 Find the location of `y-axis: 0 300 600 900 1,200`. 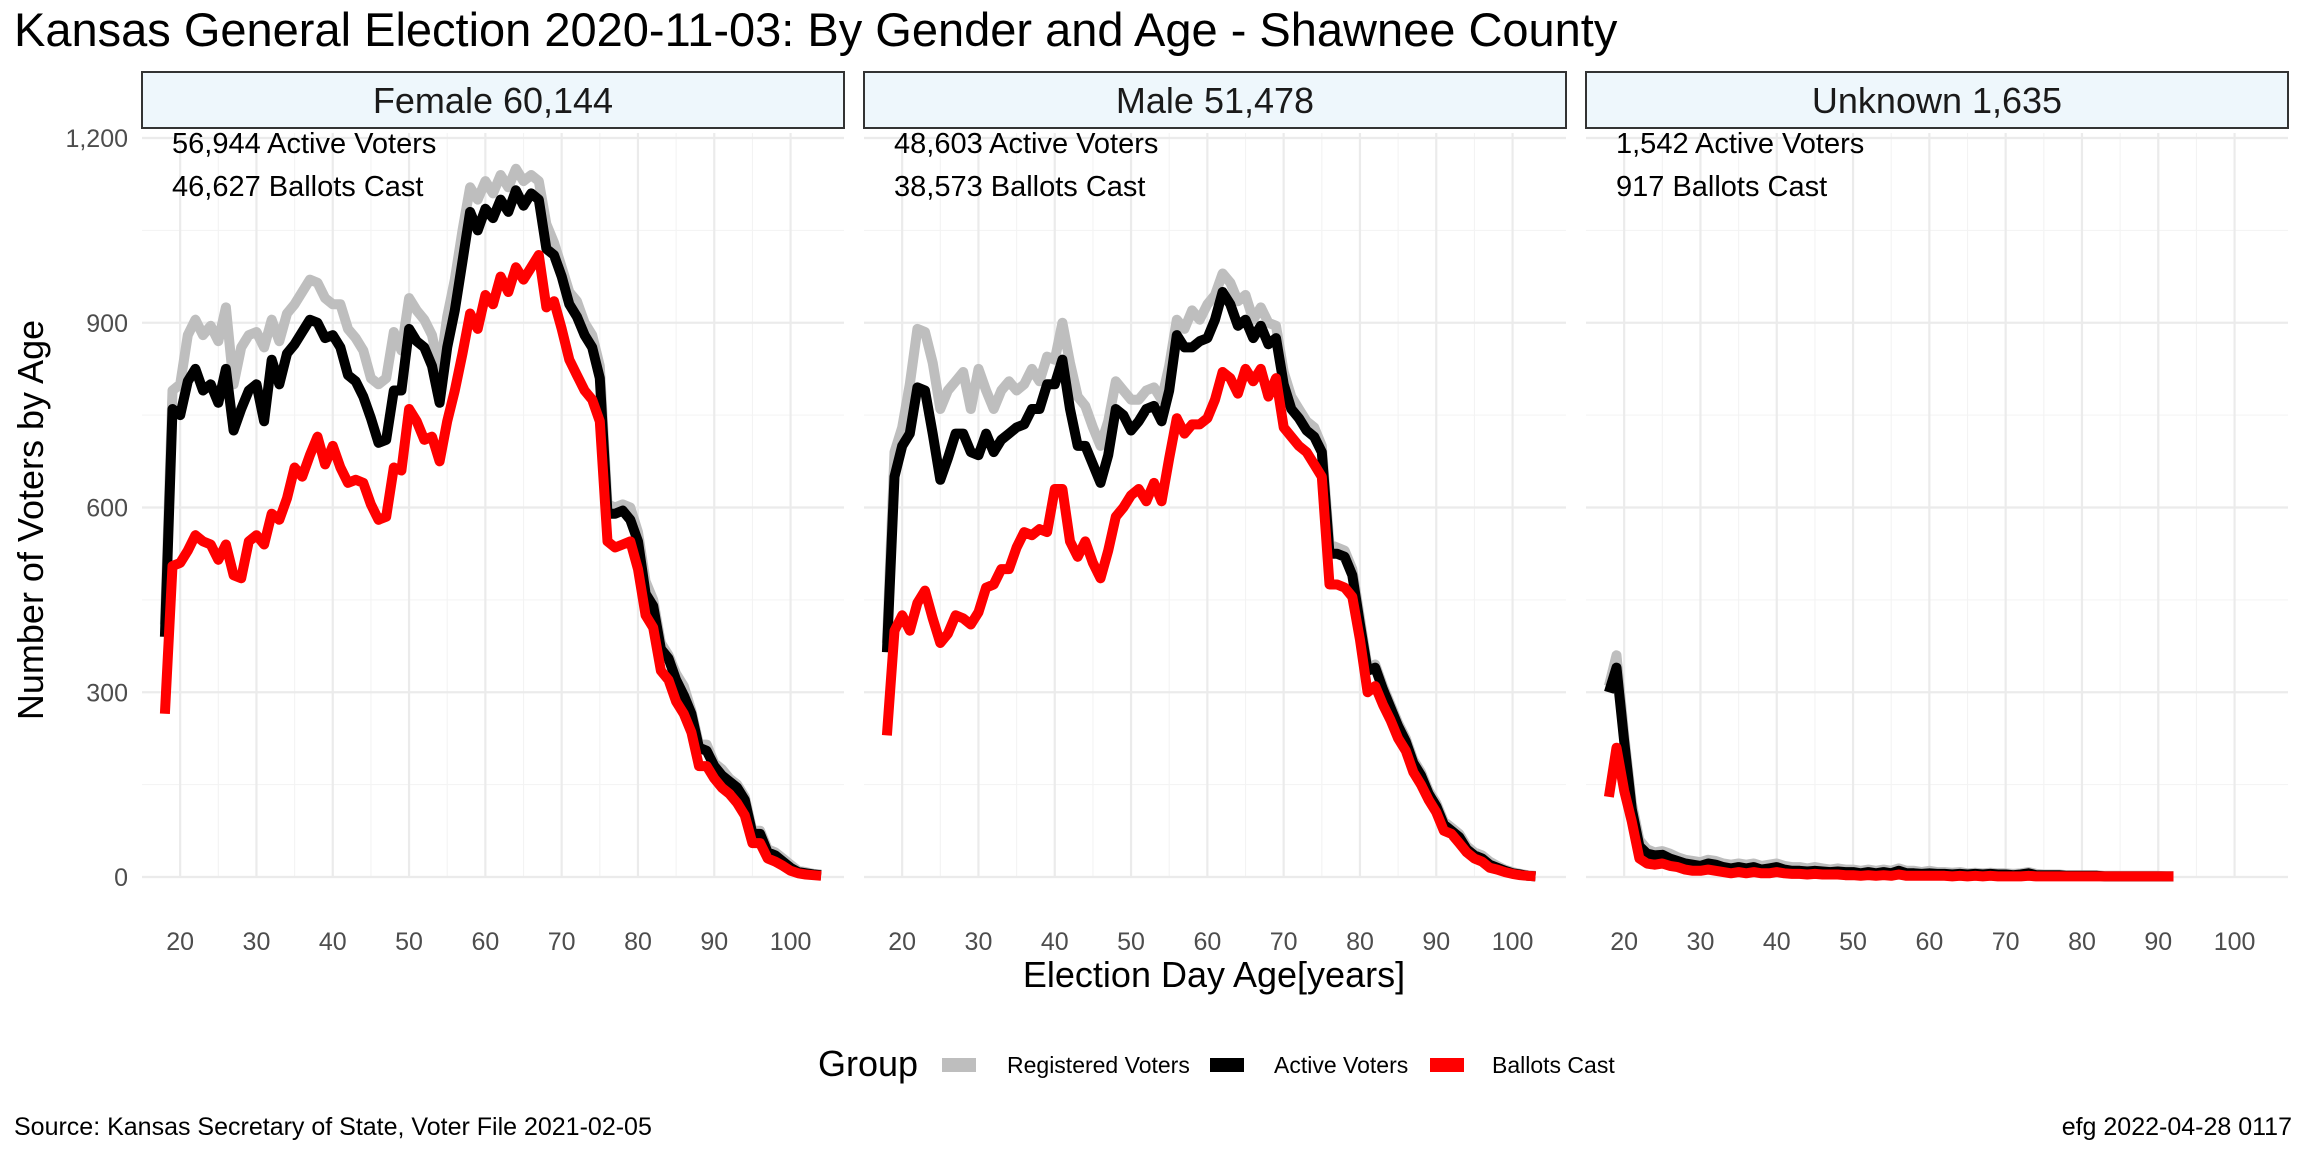

y-axis: 0 300 600 900 1,200 is located at coordinates (96, 508).